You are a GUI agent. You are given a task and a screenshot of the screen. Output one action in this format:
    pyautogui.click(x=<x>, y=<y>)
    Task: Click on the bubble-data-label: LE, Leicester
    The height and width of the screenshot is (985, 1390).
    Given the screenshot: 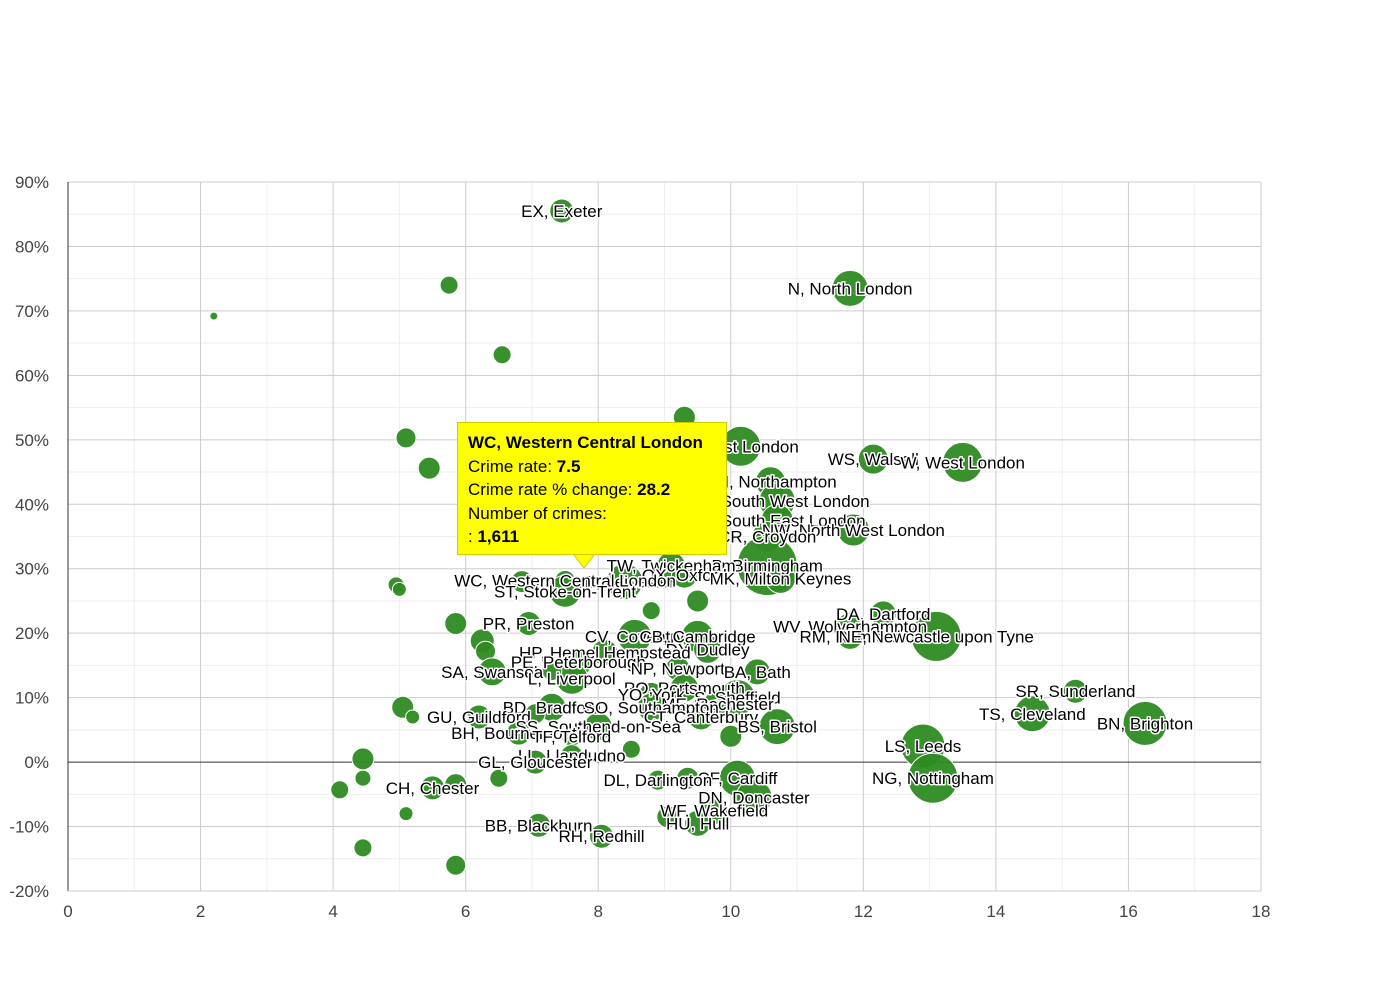 What is the action you would take?
    pyautogui.click(x=625, y=582)
    